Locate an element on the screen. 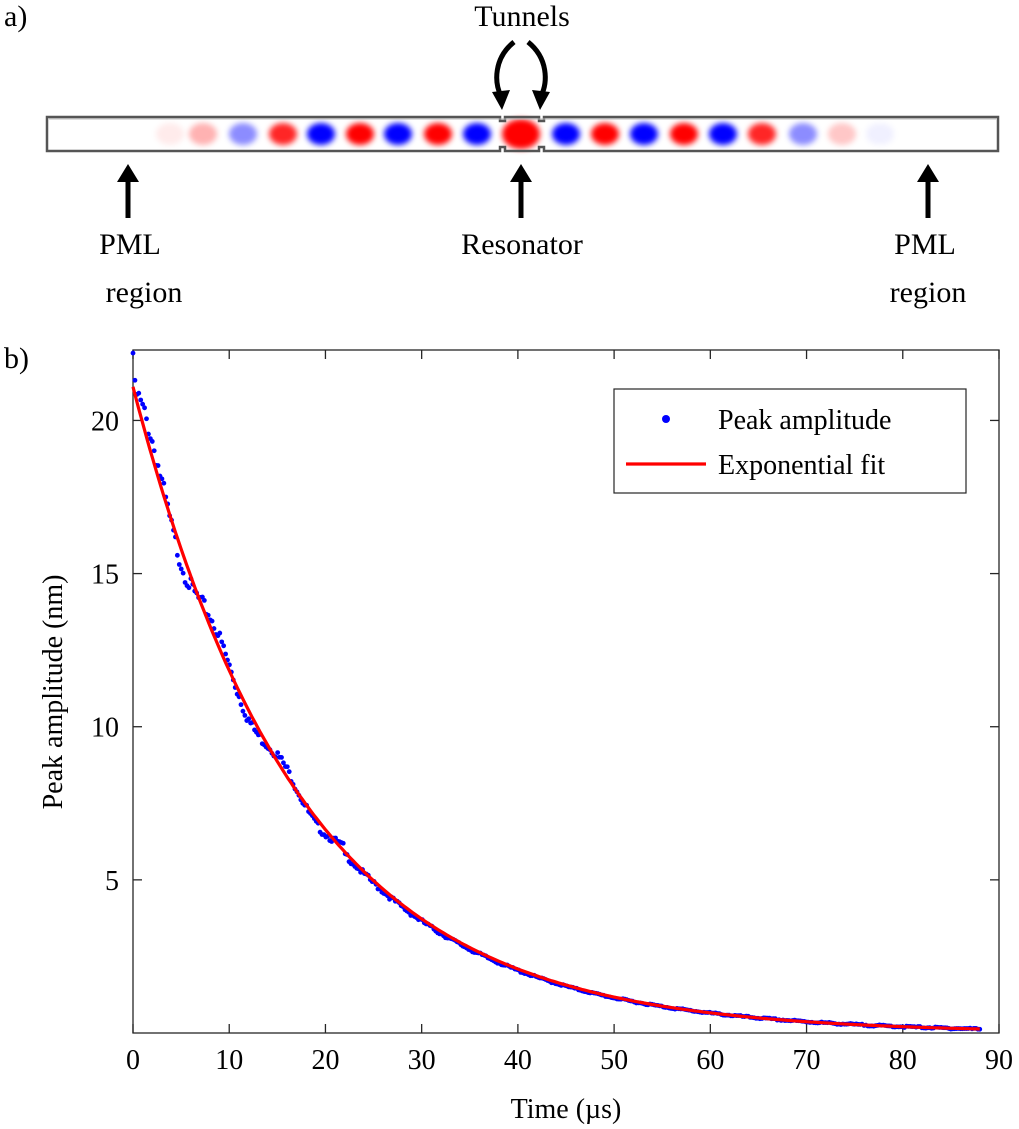 The height and width of the screenshot is (1129, 1019). waveguide-frame is located at coordinates (522, 134).